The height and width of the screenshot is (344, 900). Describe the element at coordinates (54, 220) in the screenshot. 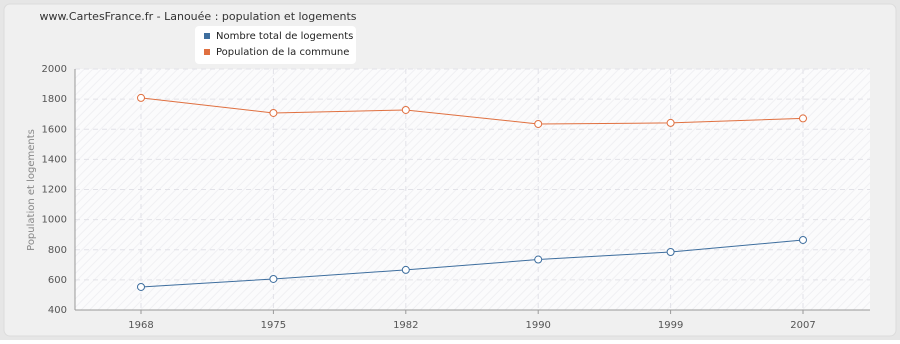

I see `y-tick-label: 1000` at that location.